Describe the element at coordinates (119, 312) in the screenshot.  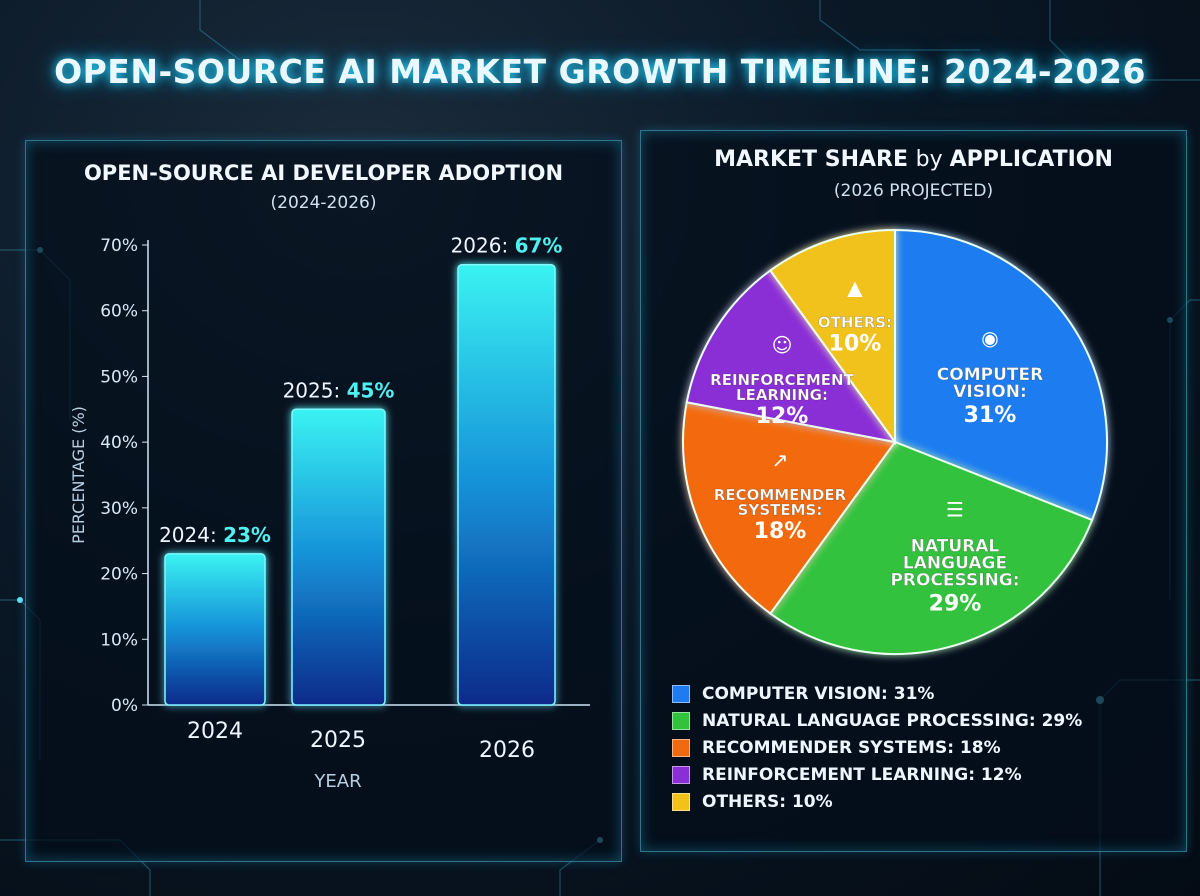
I see `y-tick-label: 60%` at that location.